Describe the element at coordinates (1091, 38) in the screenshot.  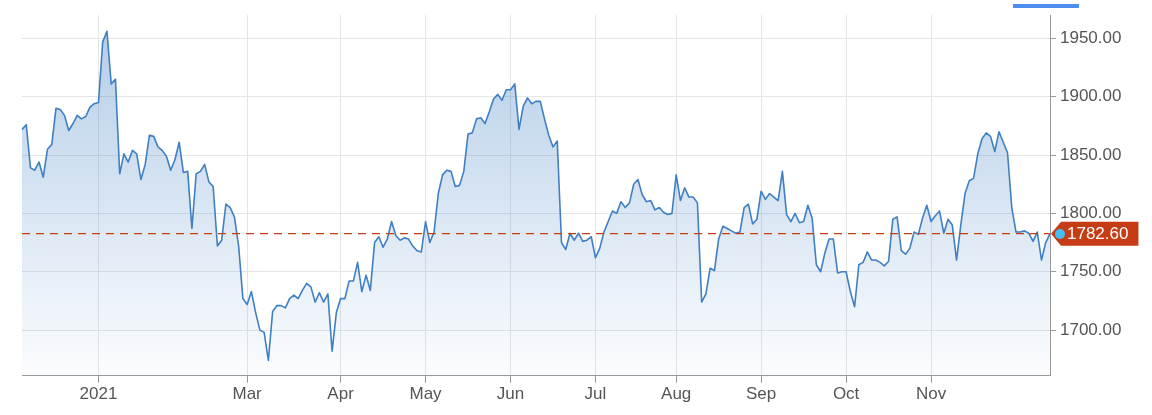
I see `y-tick-label: 1950.00` at that location.